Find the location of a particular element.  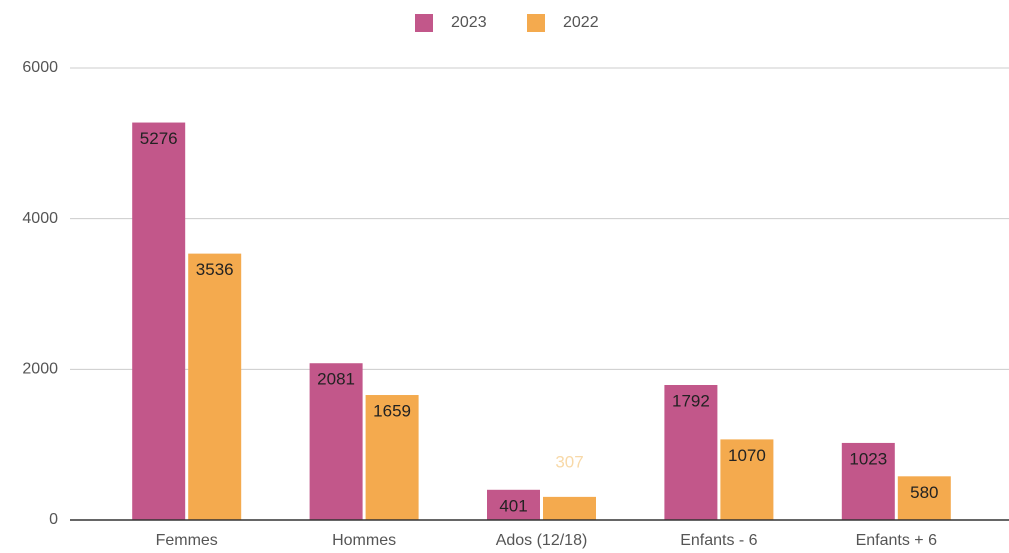

value-label: 2081 is located at coordinates (336, 379).